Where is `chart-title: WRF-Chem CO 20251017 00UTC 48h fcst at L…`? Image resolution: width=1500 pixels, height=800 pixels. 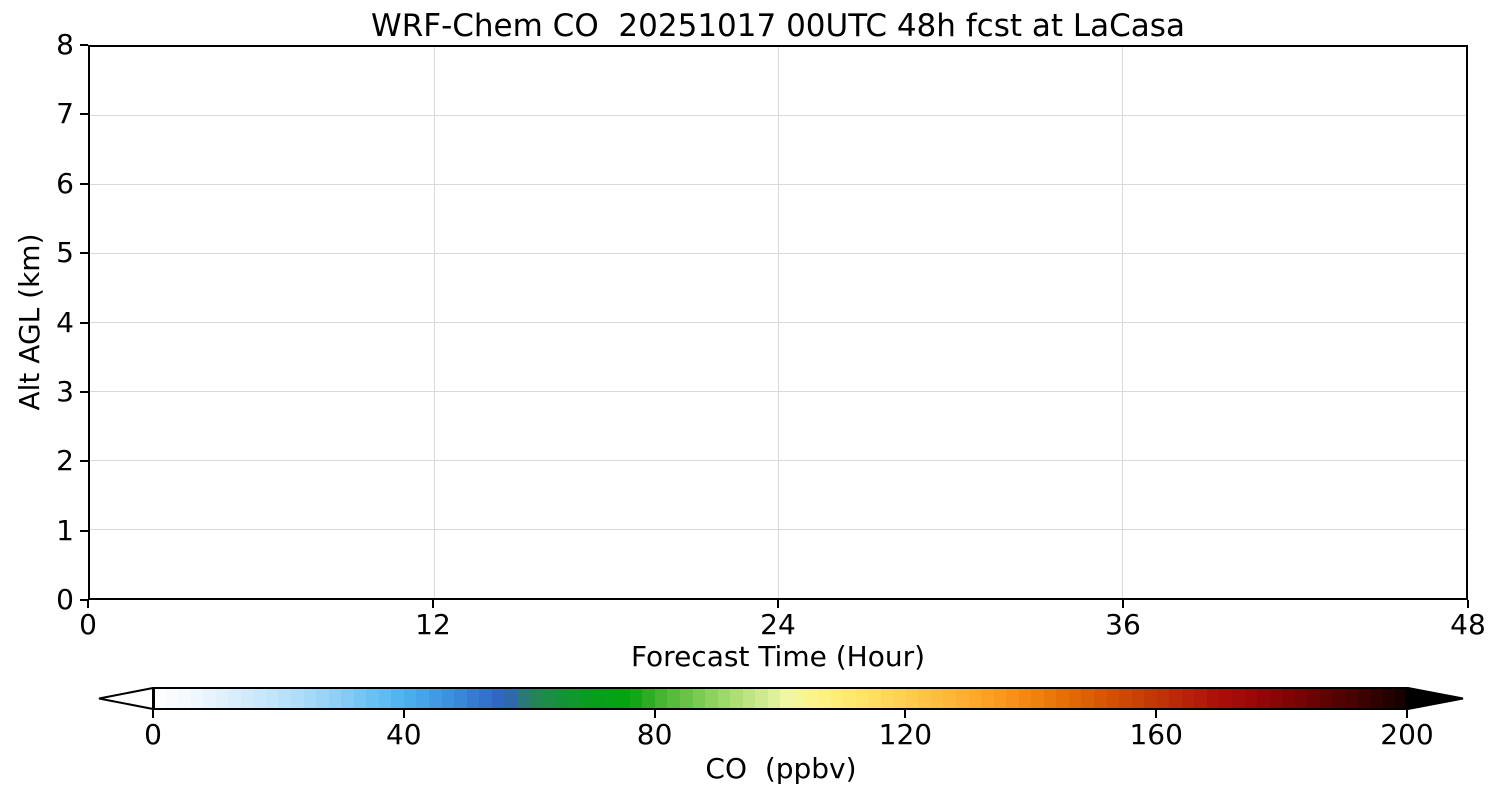 chart-title: WRF-Chem CO 20251017 00UTC 48h fcst at L… is located at coordinates (778, 26).